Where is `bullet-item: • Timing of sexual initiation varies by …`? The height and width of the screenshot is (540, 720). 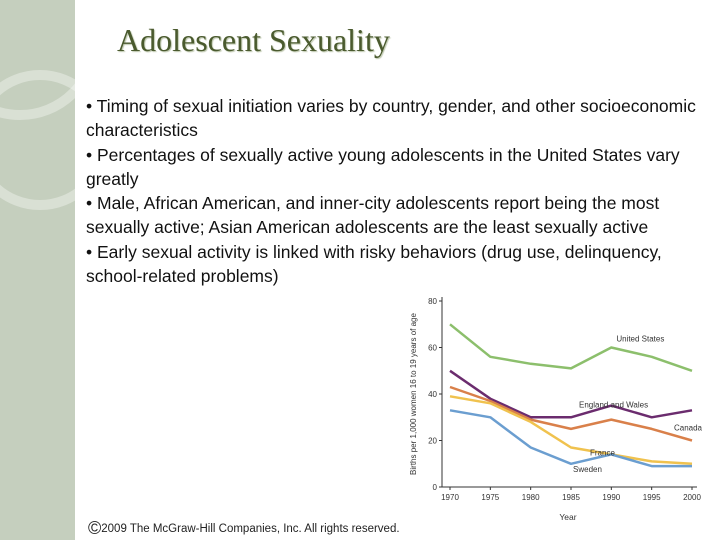 bullet-item: • Timing of sexual initiation varies by … is located at coordinates (391, 118).